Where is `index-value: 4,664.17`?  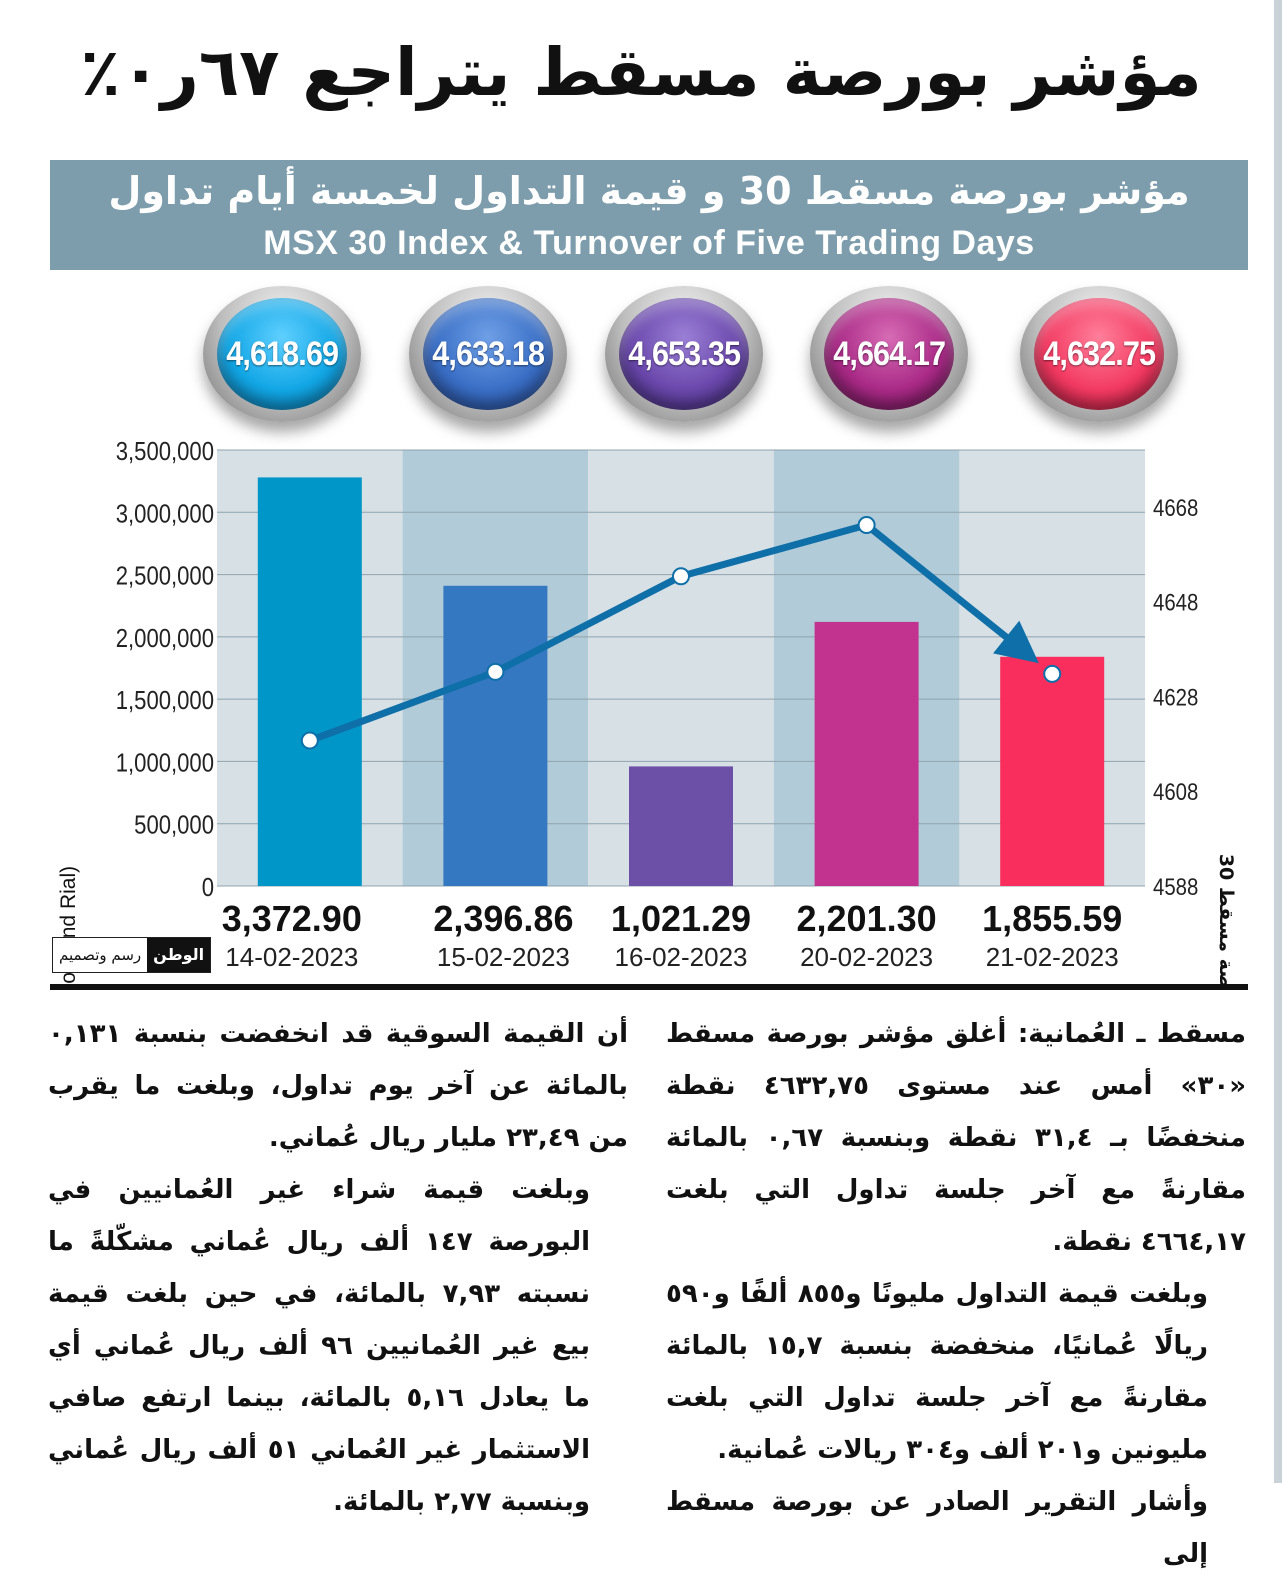 index-value: 4,664.17 is located at coordinates (889, 353).